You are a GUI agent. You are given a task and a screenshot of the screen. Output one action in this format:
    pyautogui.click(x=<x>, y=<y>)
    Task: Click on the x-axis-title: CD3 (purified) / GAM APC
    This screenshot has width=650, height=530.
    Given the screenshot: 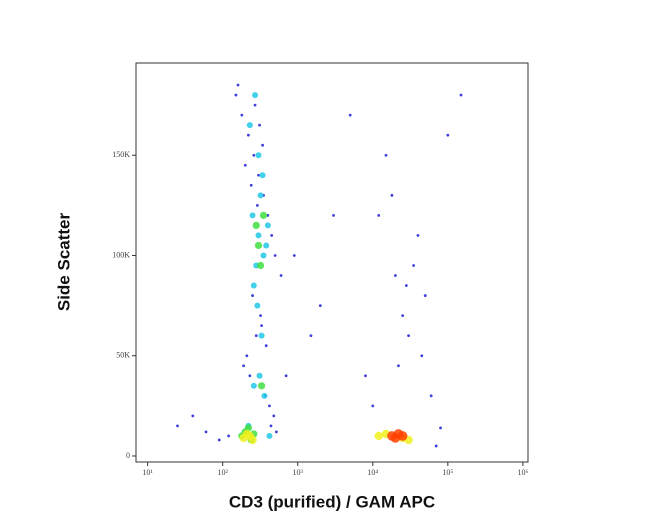 What is the action you would take?
    pyautogui.click(x=332, y=501)
    